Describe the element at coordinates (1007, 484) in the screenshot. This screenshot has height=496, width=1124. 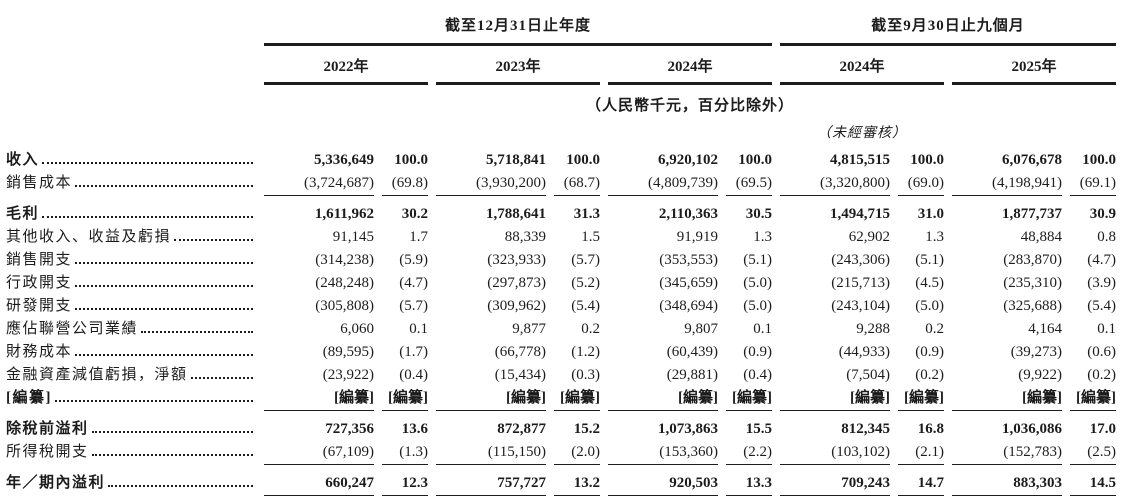
I see `amount-cell: 883,303` at that location.